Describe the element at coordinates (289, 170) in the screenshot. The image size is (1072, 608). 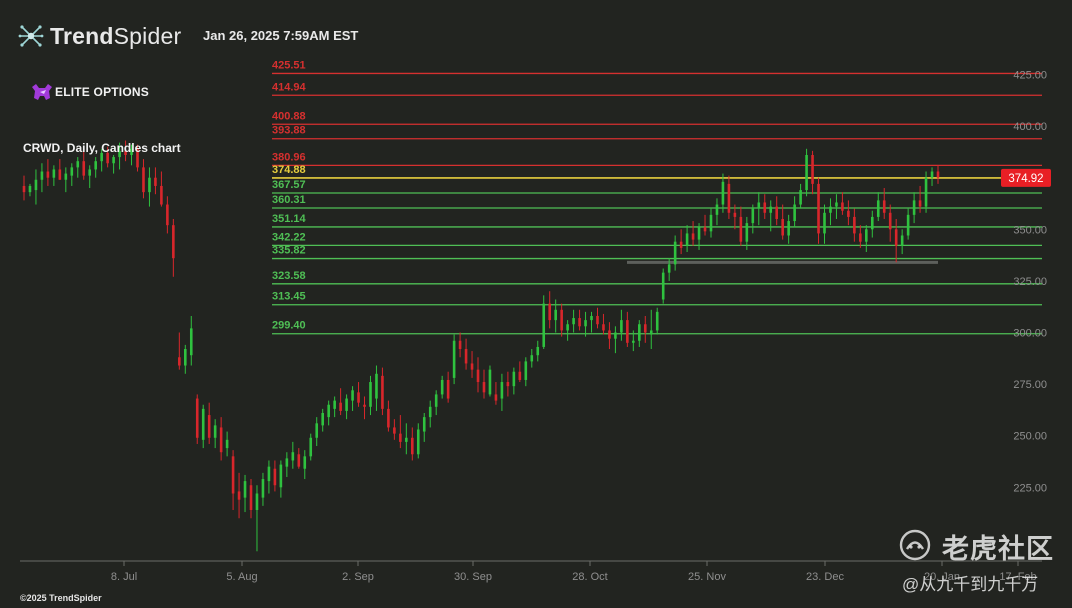
I see `level-label-5: 374.88` at that location.